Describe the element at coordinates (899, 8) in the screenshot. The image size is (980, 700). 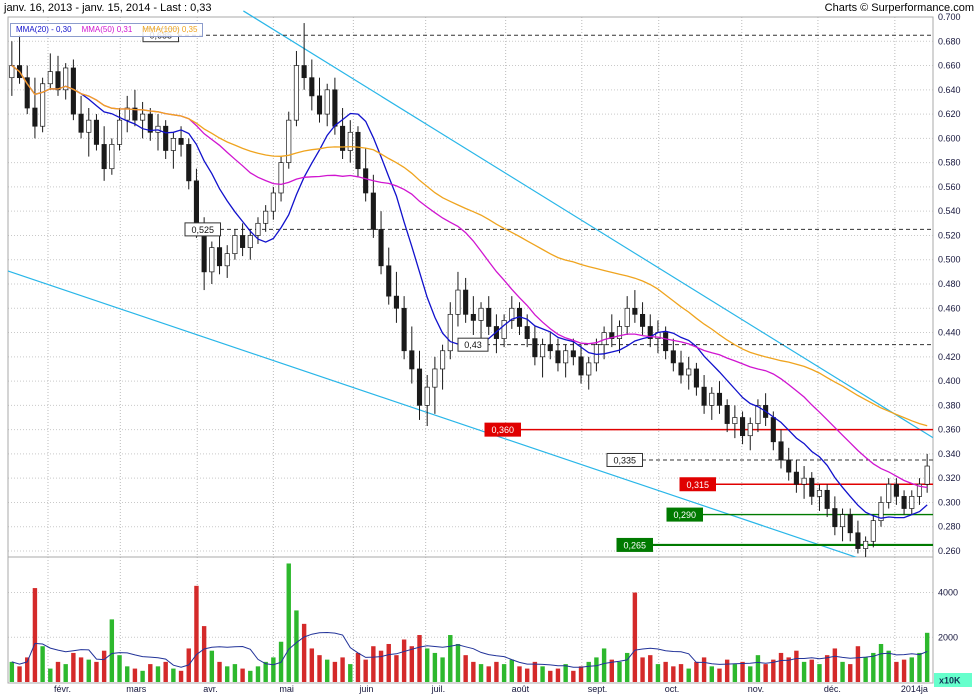
I see `copyright-text: Charts © Surperformance.com` at that location.